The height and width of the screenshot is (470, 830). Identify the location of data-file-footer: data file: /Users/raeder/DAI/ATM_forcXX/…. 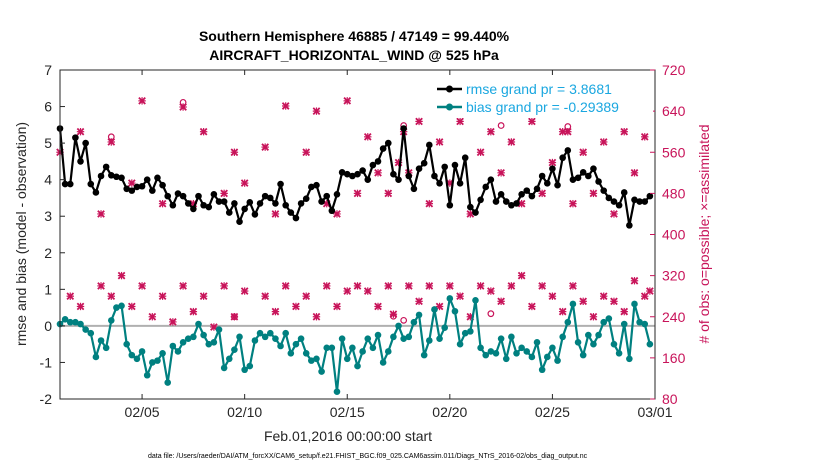
(368, 456).